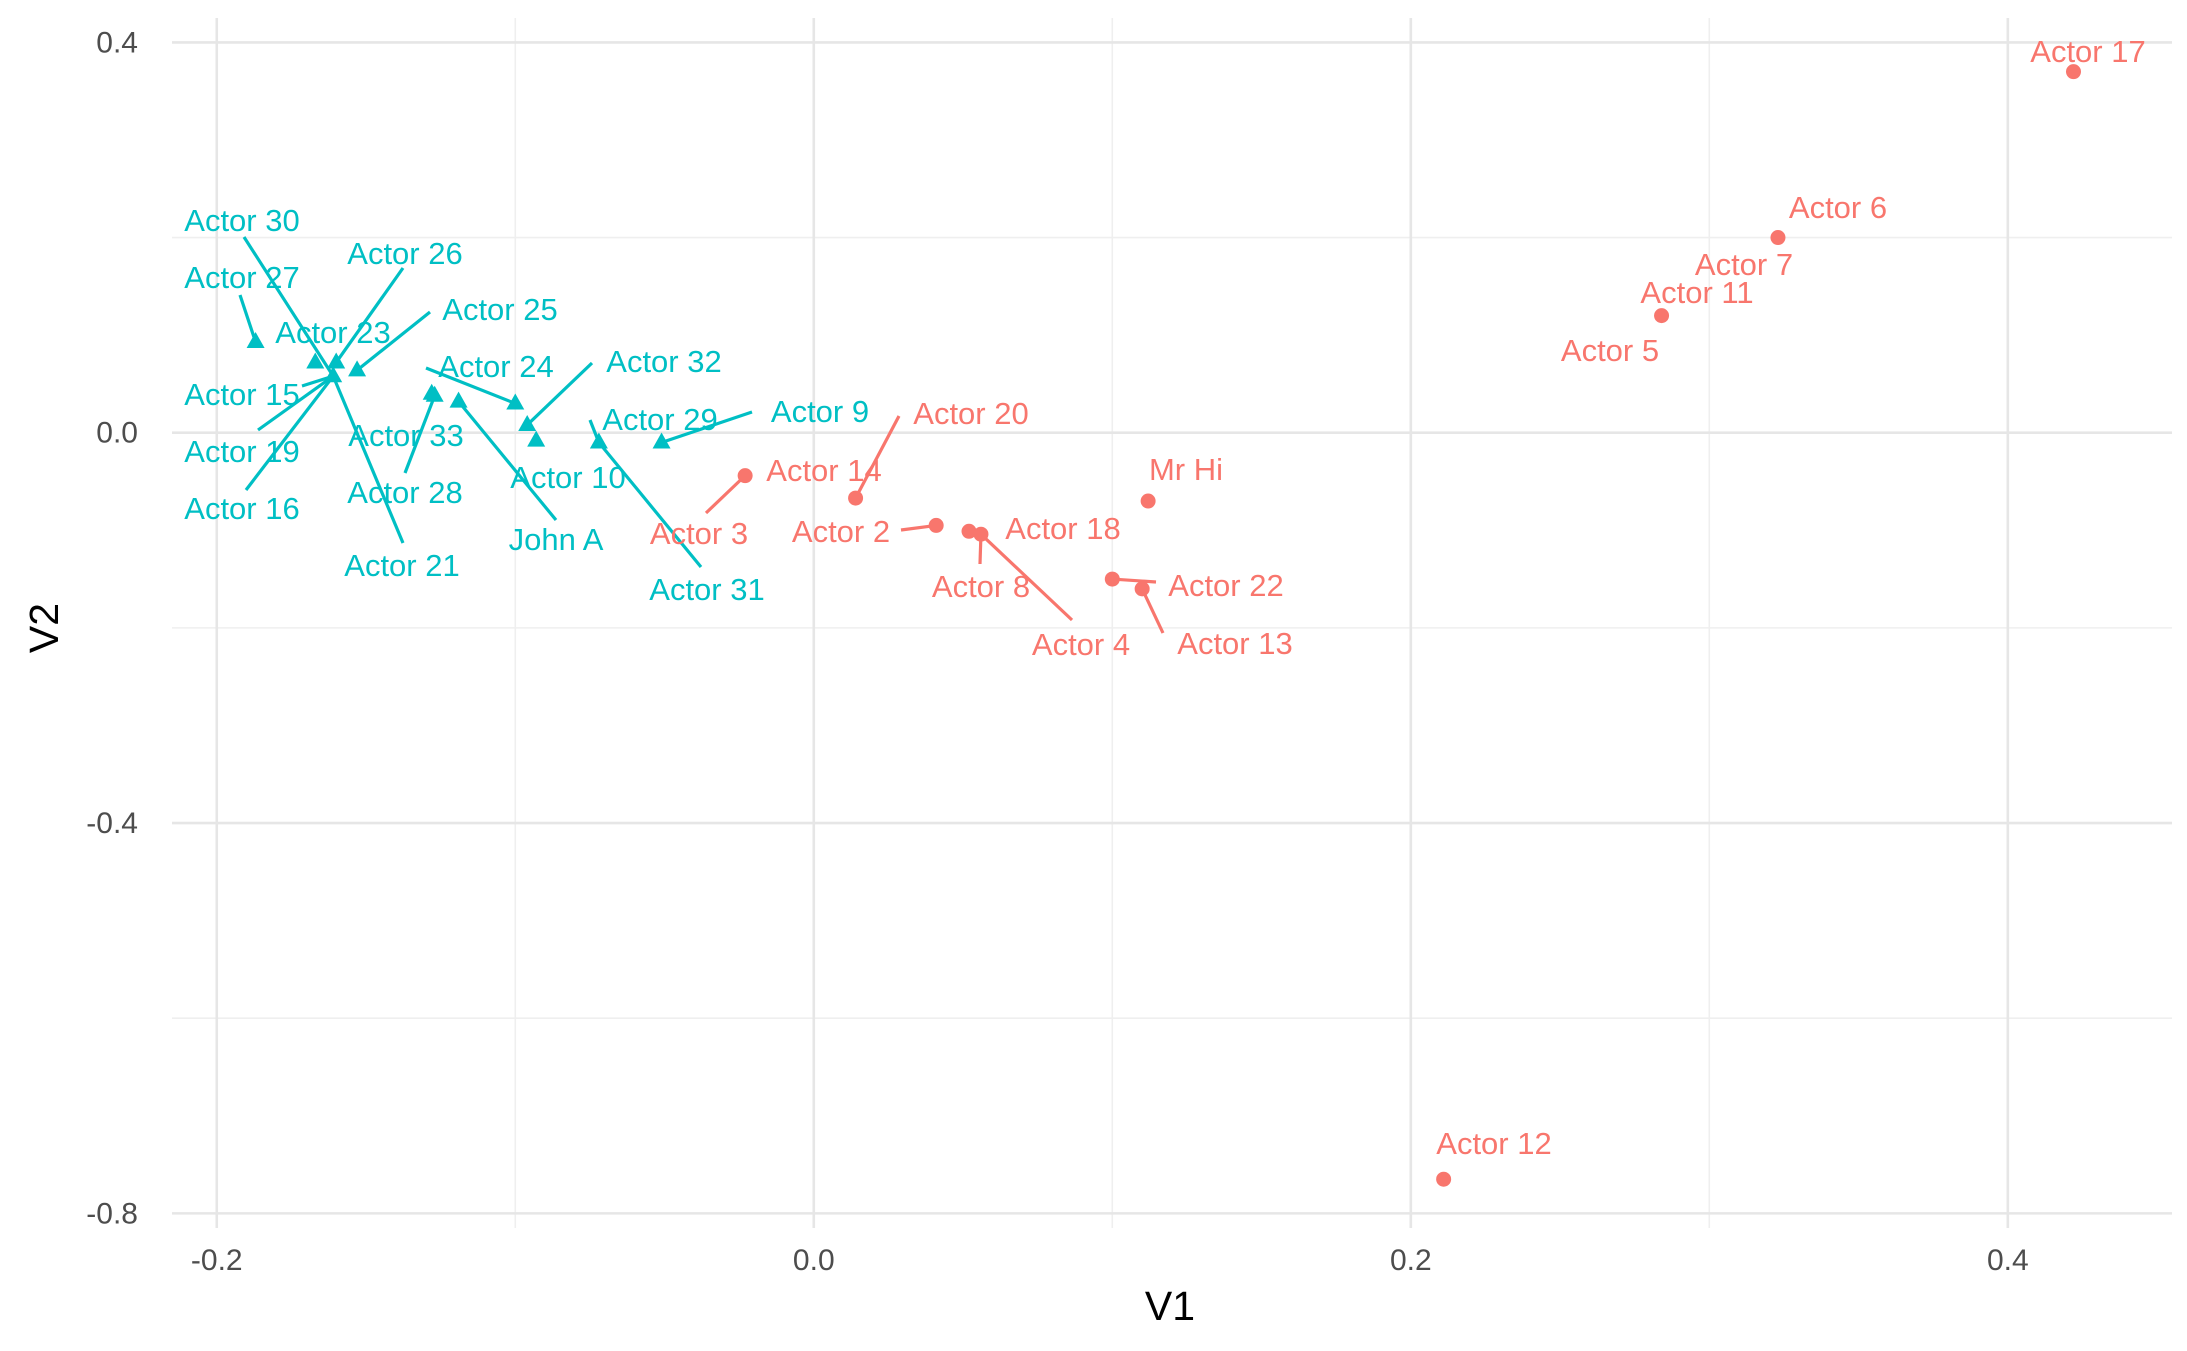 This screenshot has height=1351, width=2187. I want to click on data-label: Actor 21, so click(401, 565).